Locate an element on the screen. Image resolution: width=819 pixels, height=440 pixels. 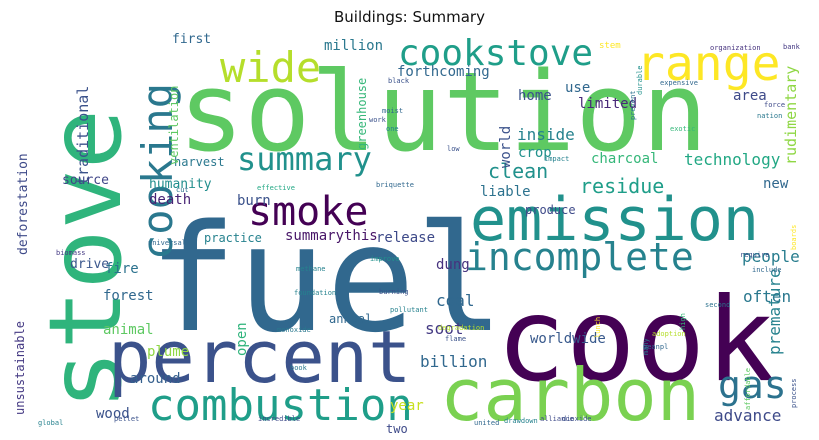
word-degradation: degradation is located at coordinates (461, 328).